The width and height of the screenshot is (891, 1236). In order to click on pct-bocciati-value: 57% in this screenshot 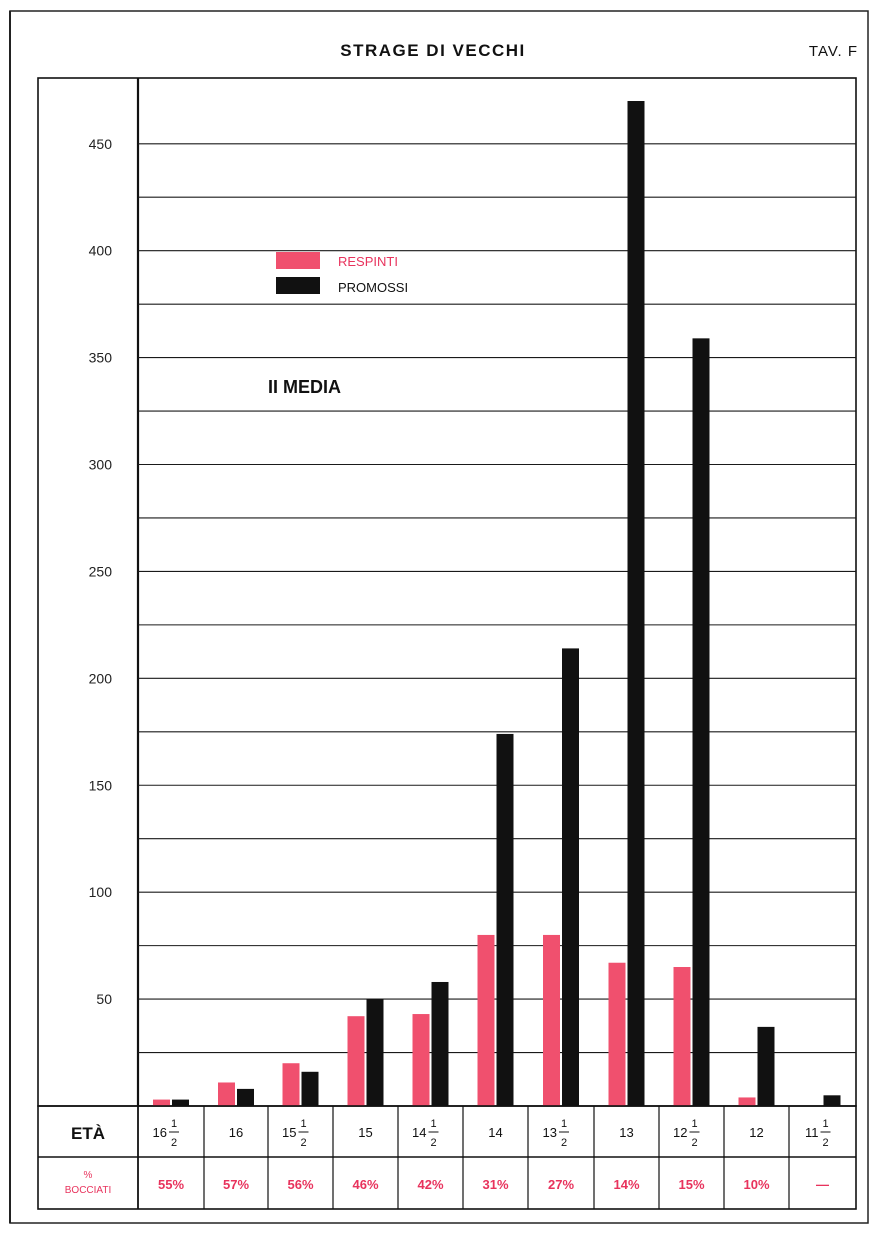, I will do `click(236, 1184)`.